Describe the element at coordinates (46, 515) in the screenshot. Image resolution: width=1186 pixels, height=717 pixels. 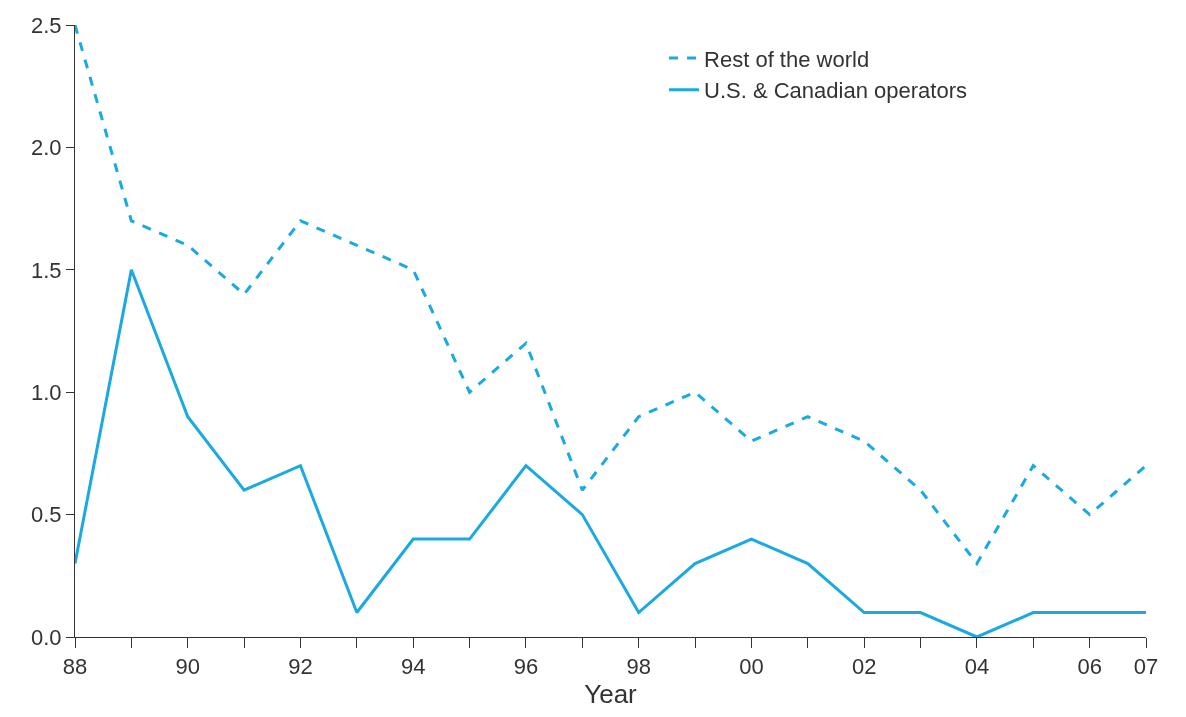
I see `y-tick-label: 0.5` at that location.